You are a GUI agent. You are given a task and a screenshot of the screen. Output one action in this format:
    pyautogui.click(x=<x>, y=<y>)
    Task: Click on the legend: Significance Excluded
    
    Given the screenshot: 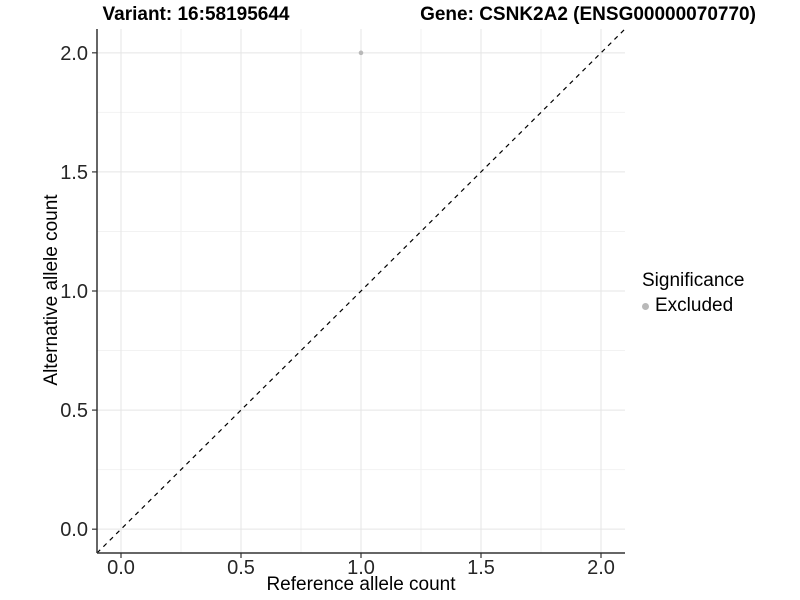 What is the action you would take?
    pyautogui.click(x=693, y=294)
    